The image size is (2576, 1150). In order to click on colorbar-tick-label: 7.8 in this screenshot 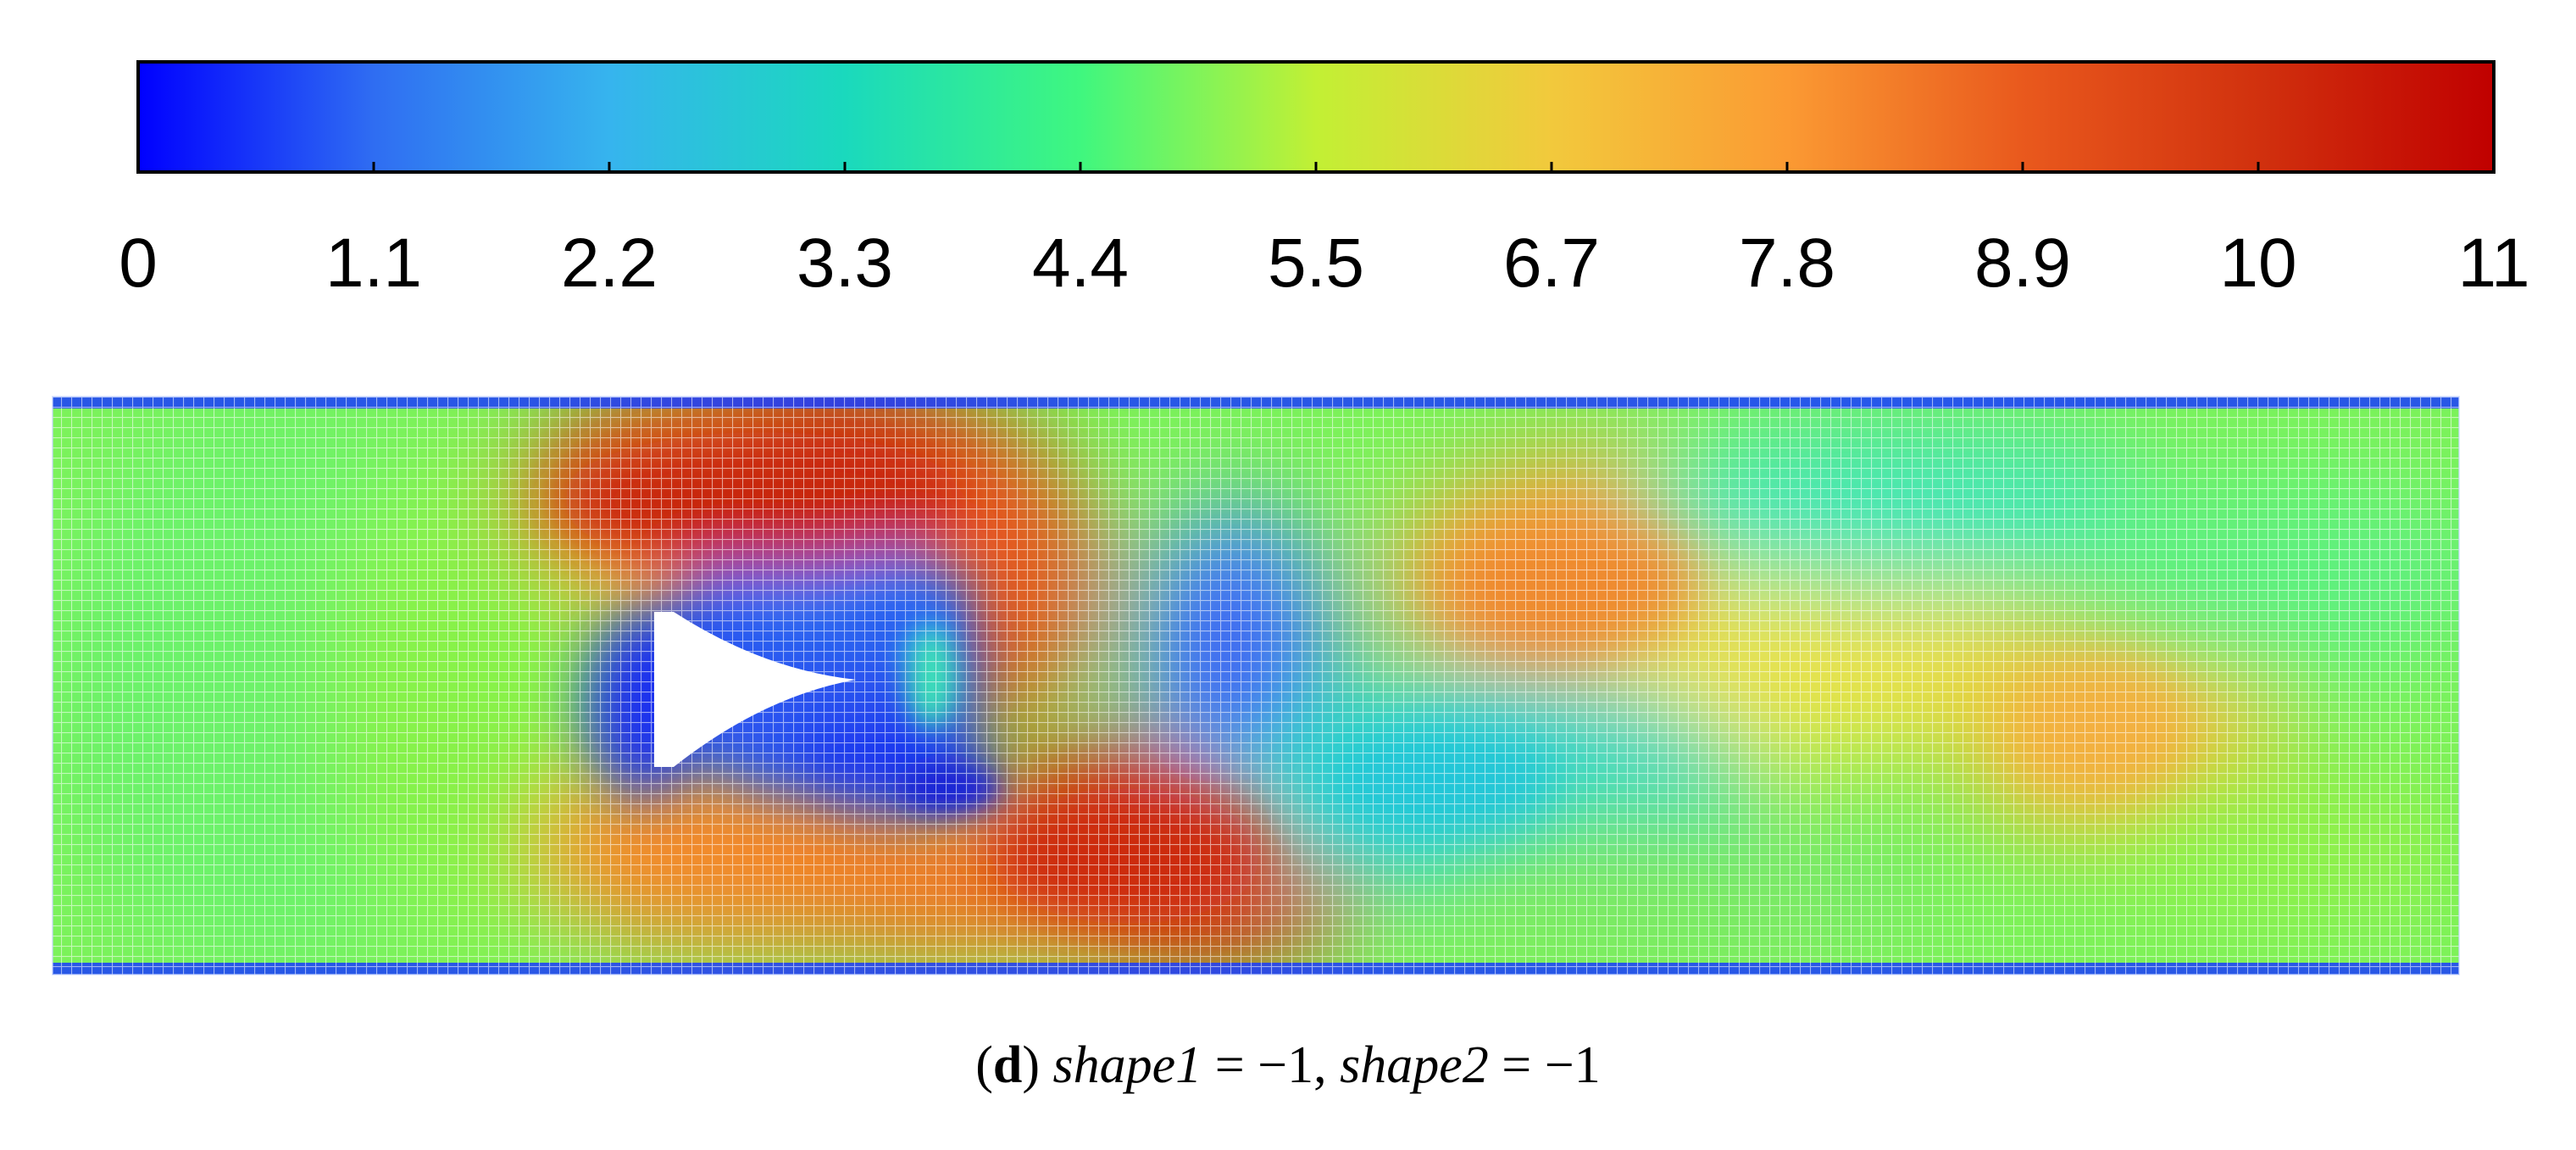, I will do `click(1787, 263)`.